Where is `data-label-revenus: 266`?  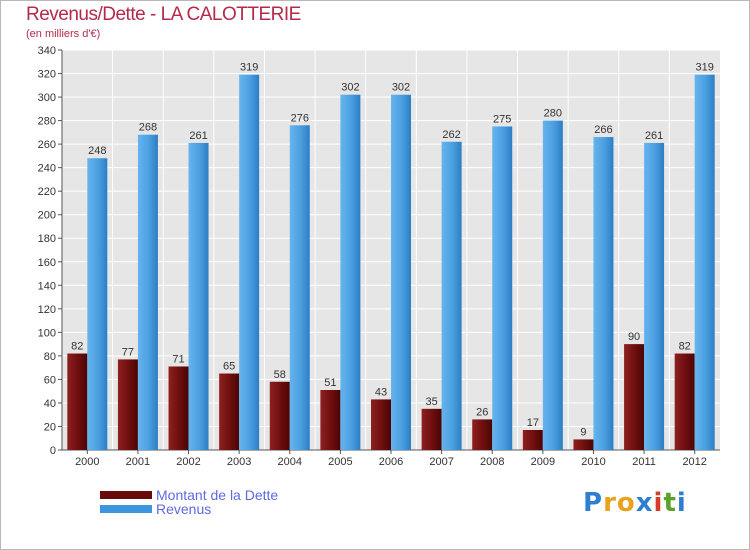 data-label-revenus: 266 is located at coordinates (603, 130).